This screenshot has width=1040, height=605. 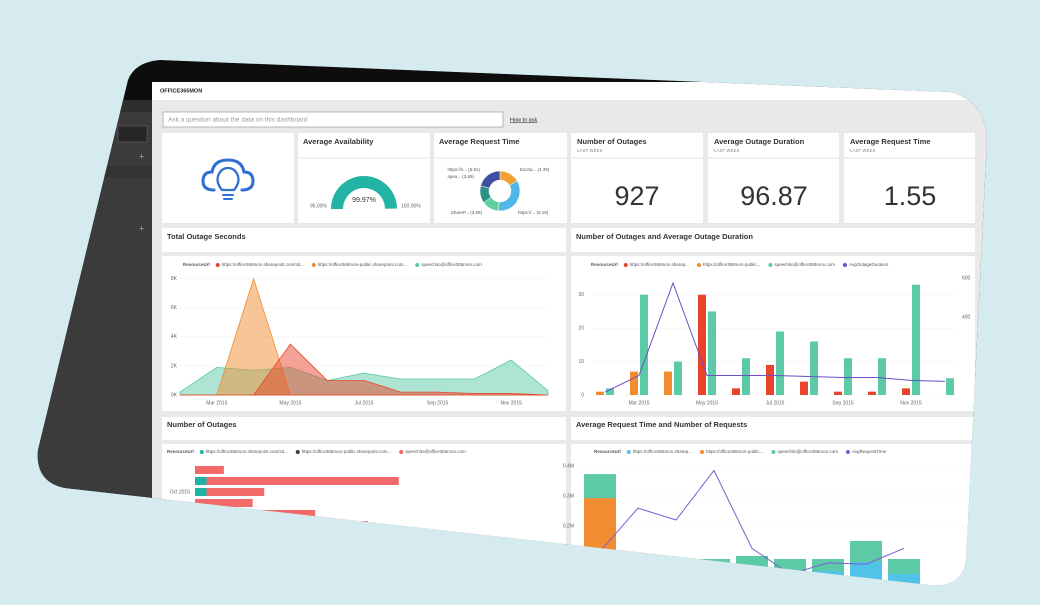 I want to click on how-to-ask: How to ask, so click(x=523, y=120).